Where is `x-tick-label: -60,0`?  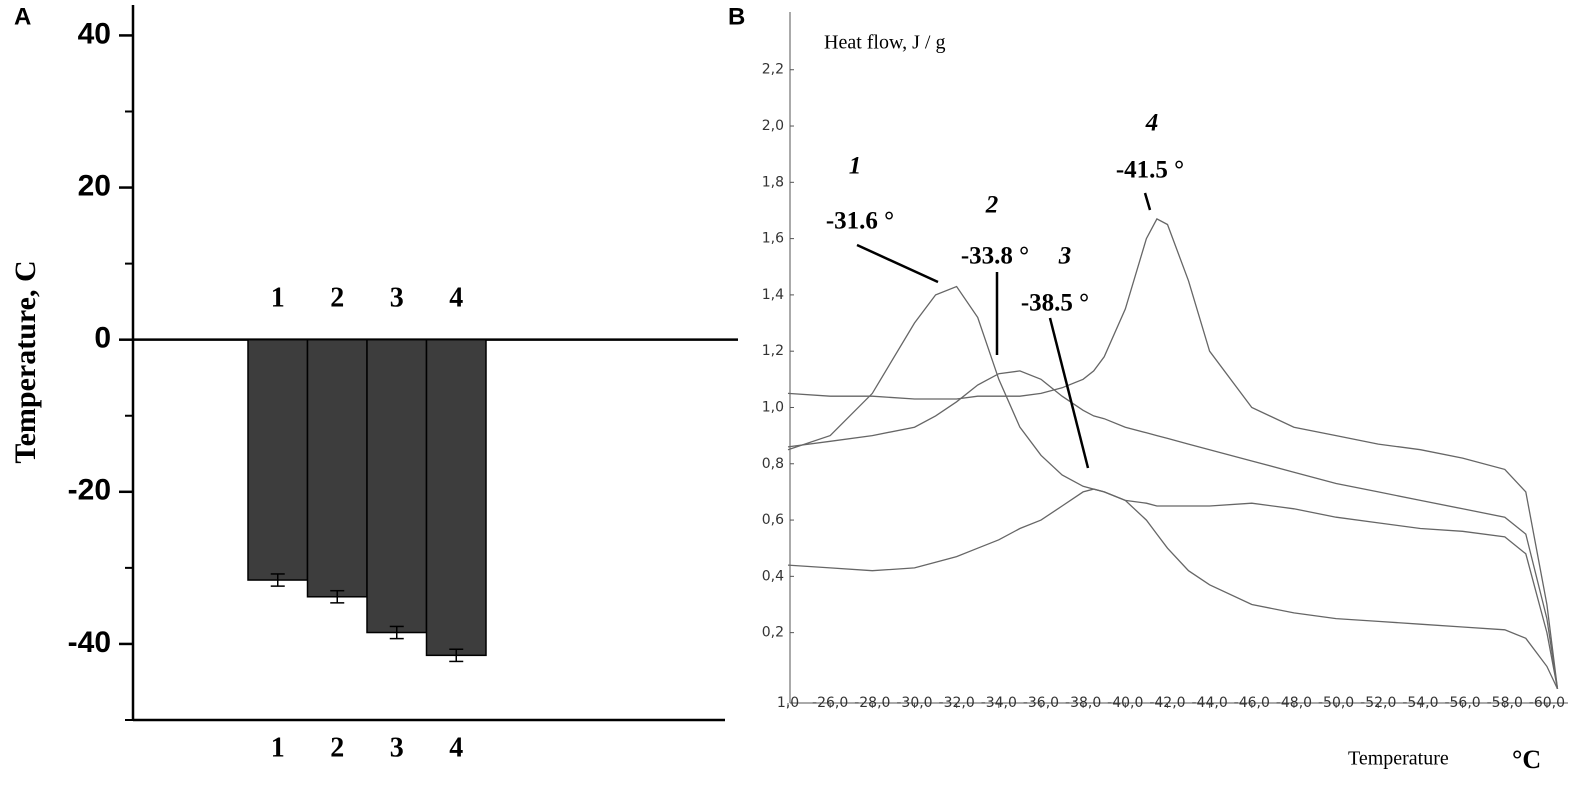 x-tick-label: -60,0 is located at coordinates (1547, 703).